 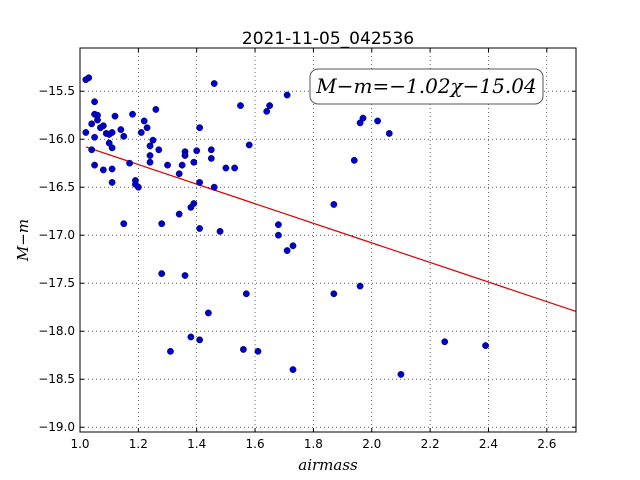 I want to click on y-tick-label: −19.0, so click(x=56, y=427).